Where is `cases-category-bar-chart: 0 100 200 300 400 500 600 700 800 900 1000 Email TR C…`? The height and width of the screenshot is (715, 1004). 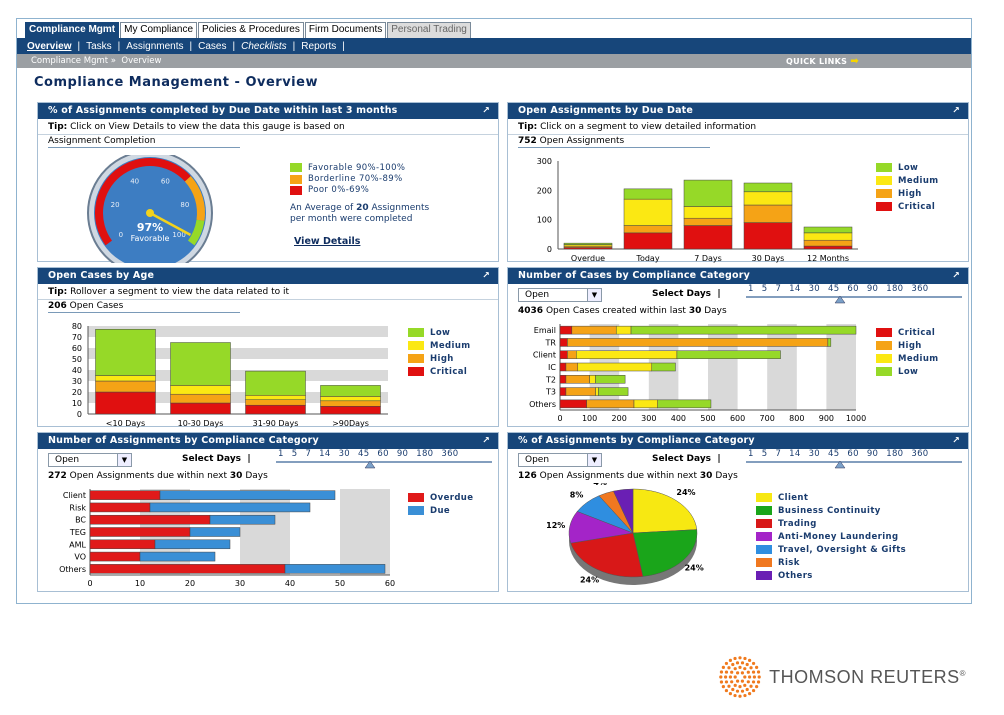 cases-category-bar-chart: 0 100 200 300 400 500 600 700 800 900 1000 Email TR C… is located at coordinates (690, 373).